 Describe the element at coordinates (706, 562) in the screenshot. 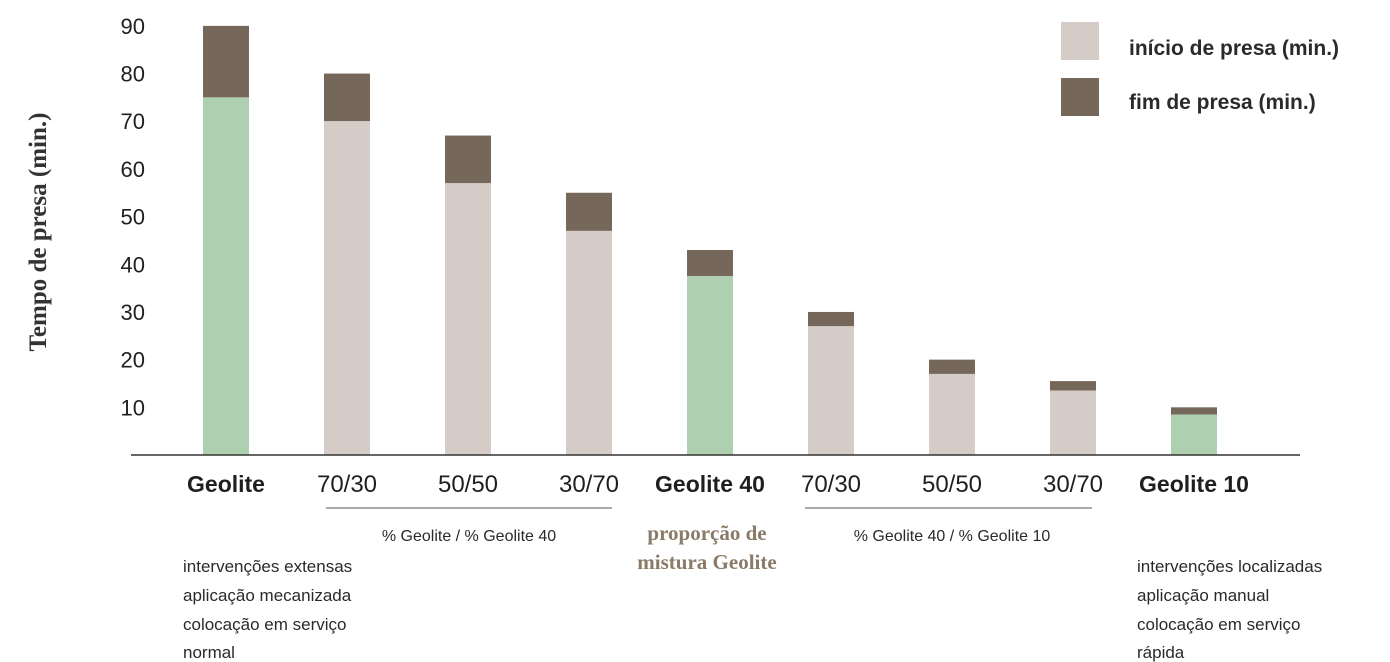

I see `center-annotation-line2: mistura Geolite` at that location.